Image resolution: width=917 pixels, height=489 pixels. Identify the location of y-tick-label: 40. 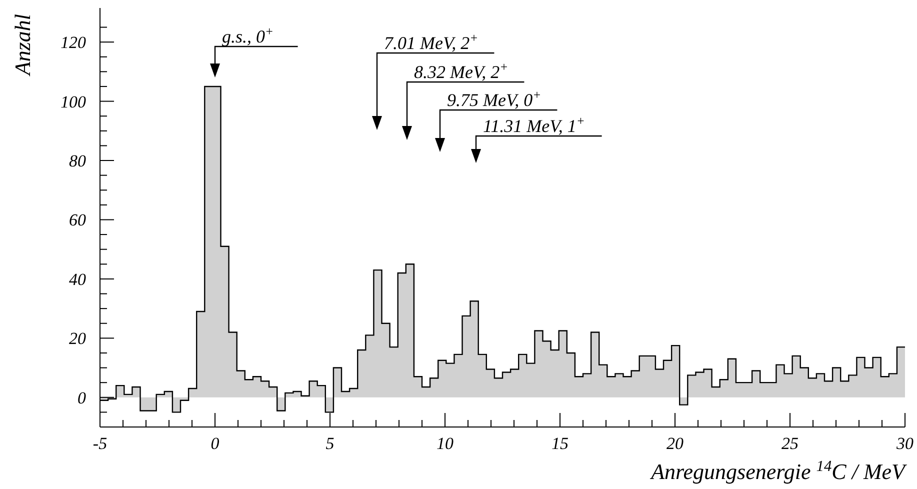
(77, 279).